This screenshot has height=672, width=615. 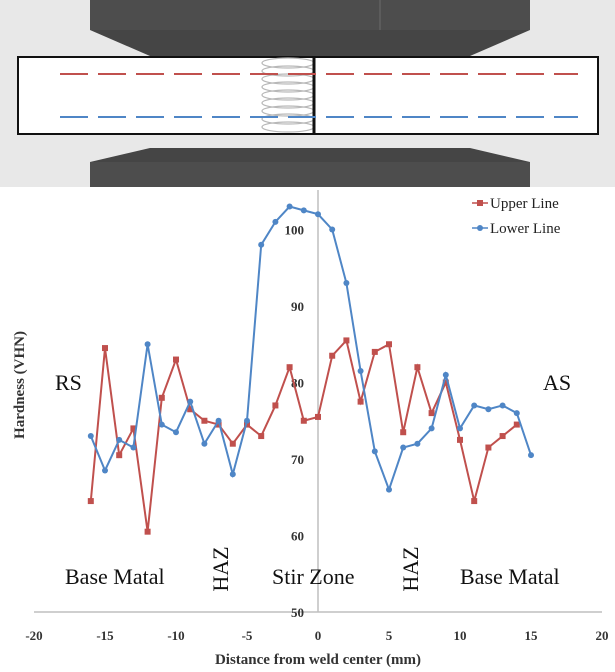 I want to click on x-tick-labels: -20 -15 -10 -5 0 5 10 15 20, so click(x=316, y=635).